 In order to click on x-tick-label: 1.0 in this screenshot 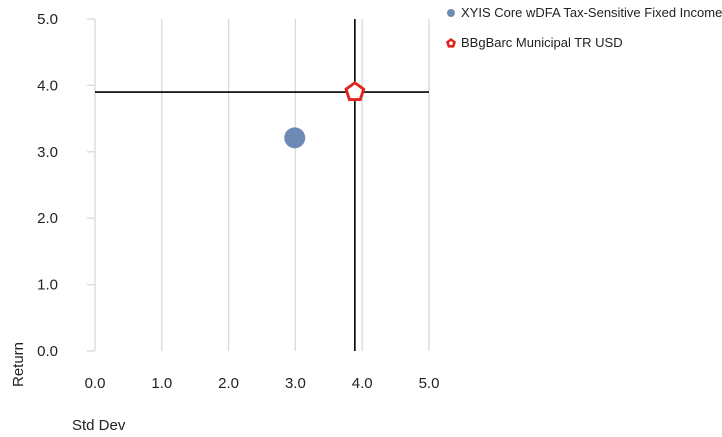, I will do `click(161, 383)`.